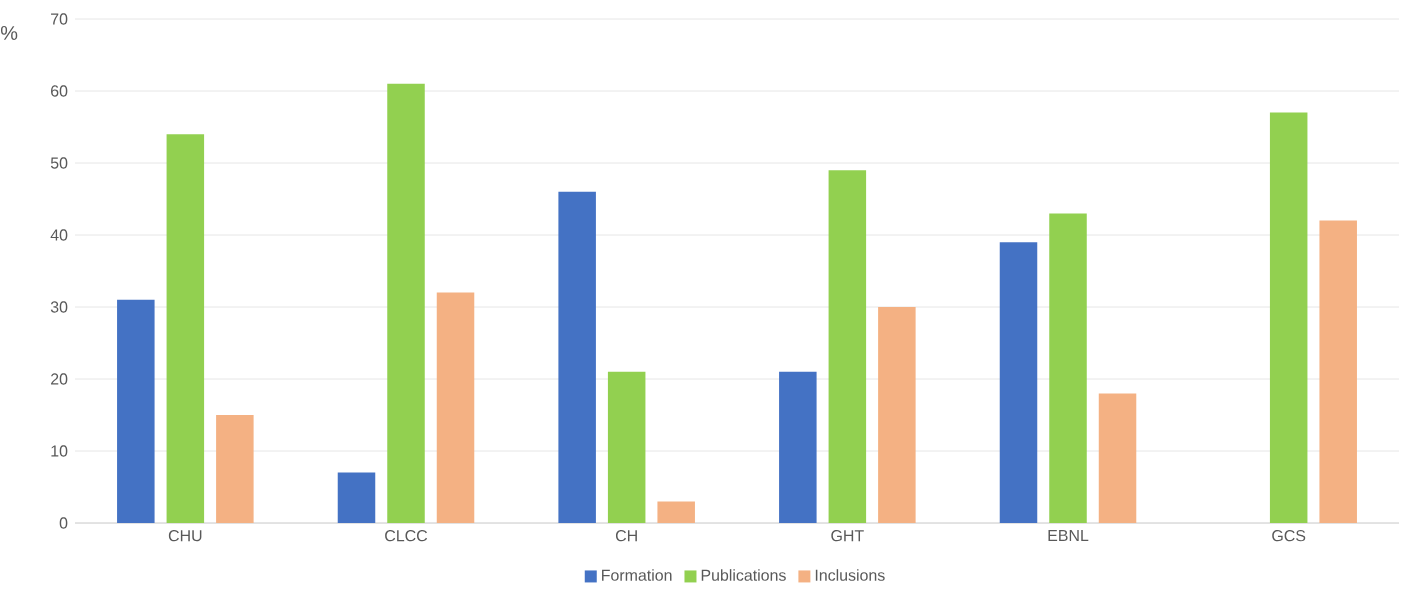 The height and width of the screenshot is (595, 1414). I want to click on legend-label: Publications, so click(743, 575).